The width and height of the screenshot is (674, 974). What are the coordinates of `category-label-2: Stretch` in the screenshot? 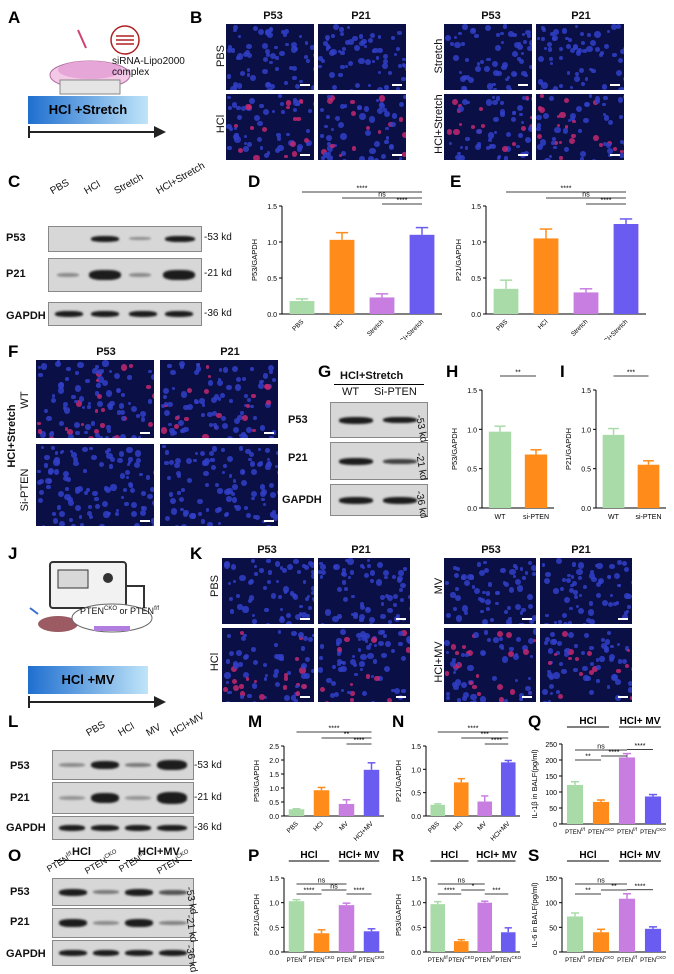 It's located at (376, 328).